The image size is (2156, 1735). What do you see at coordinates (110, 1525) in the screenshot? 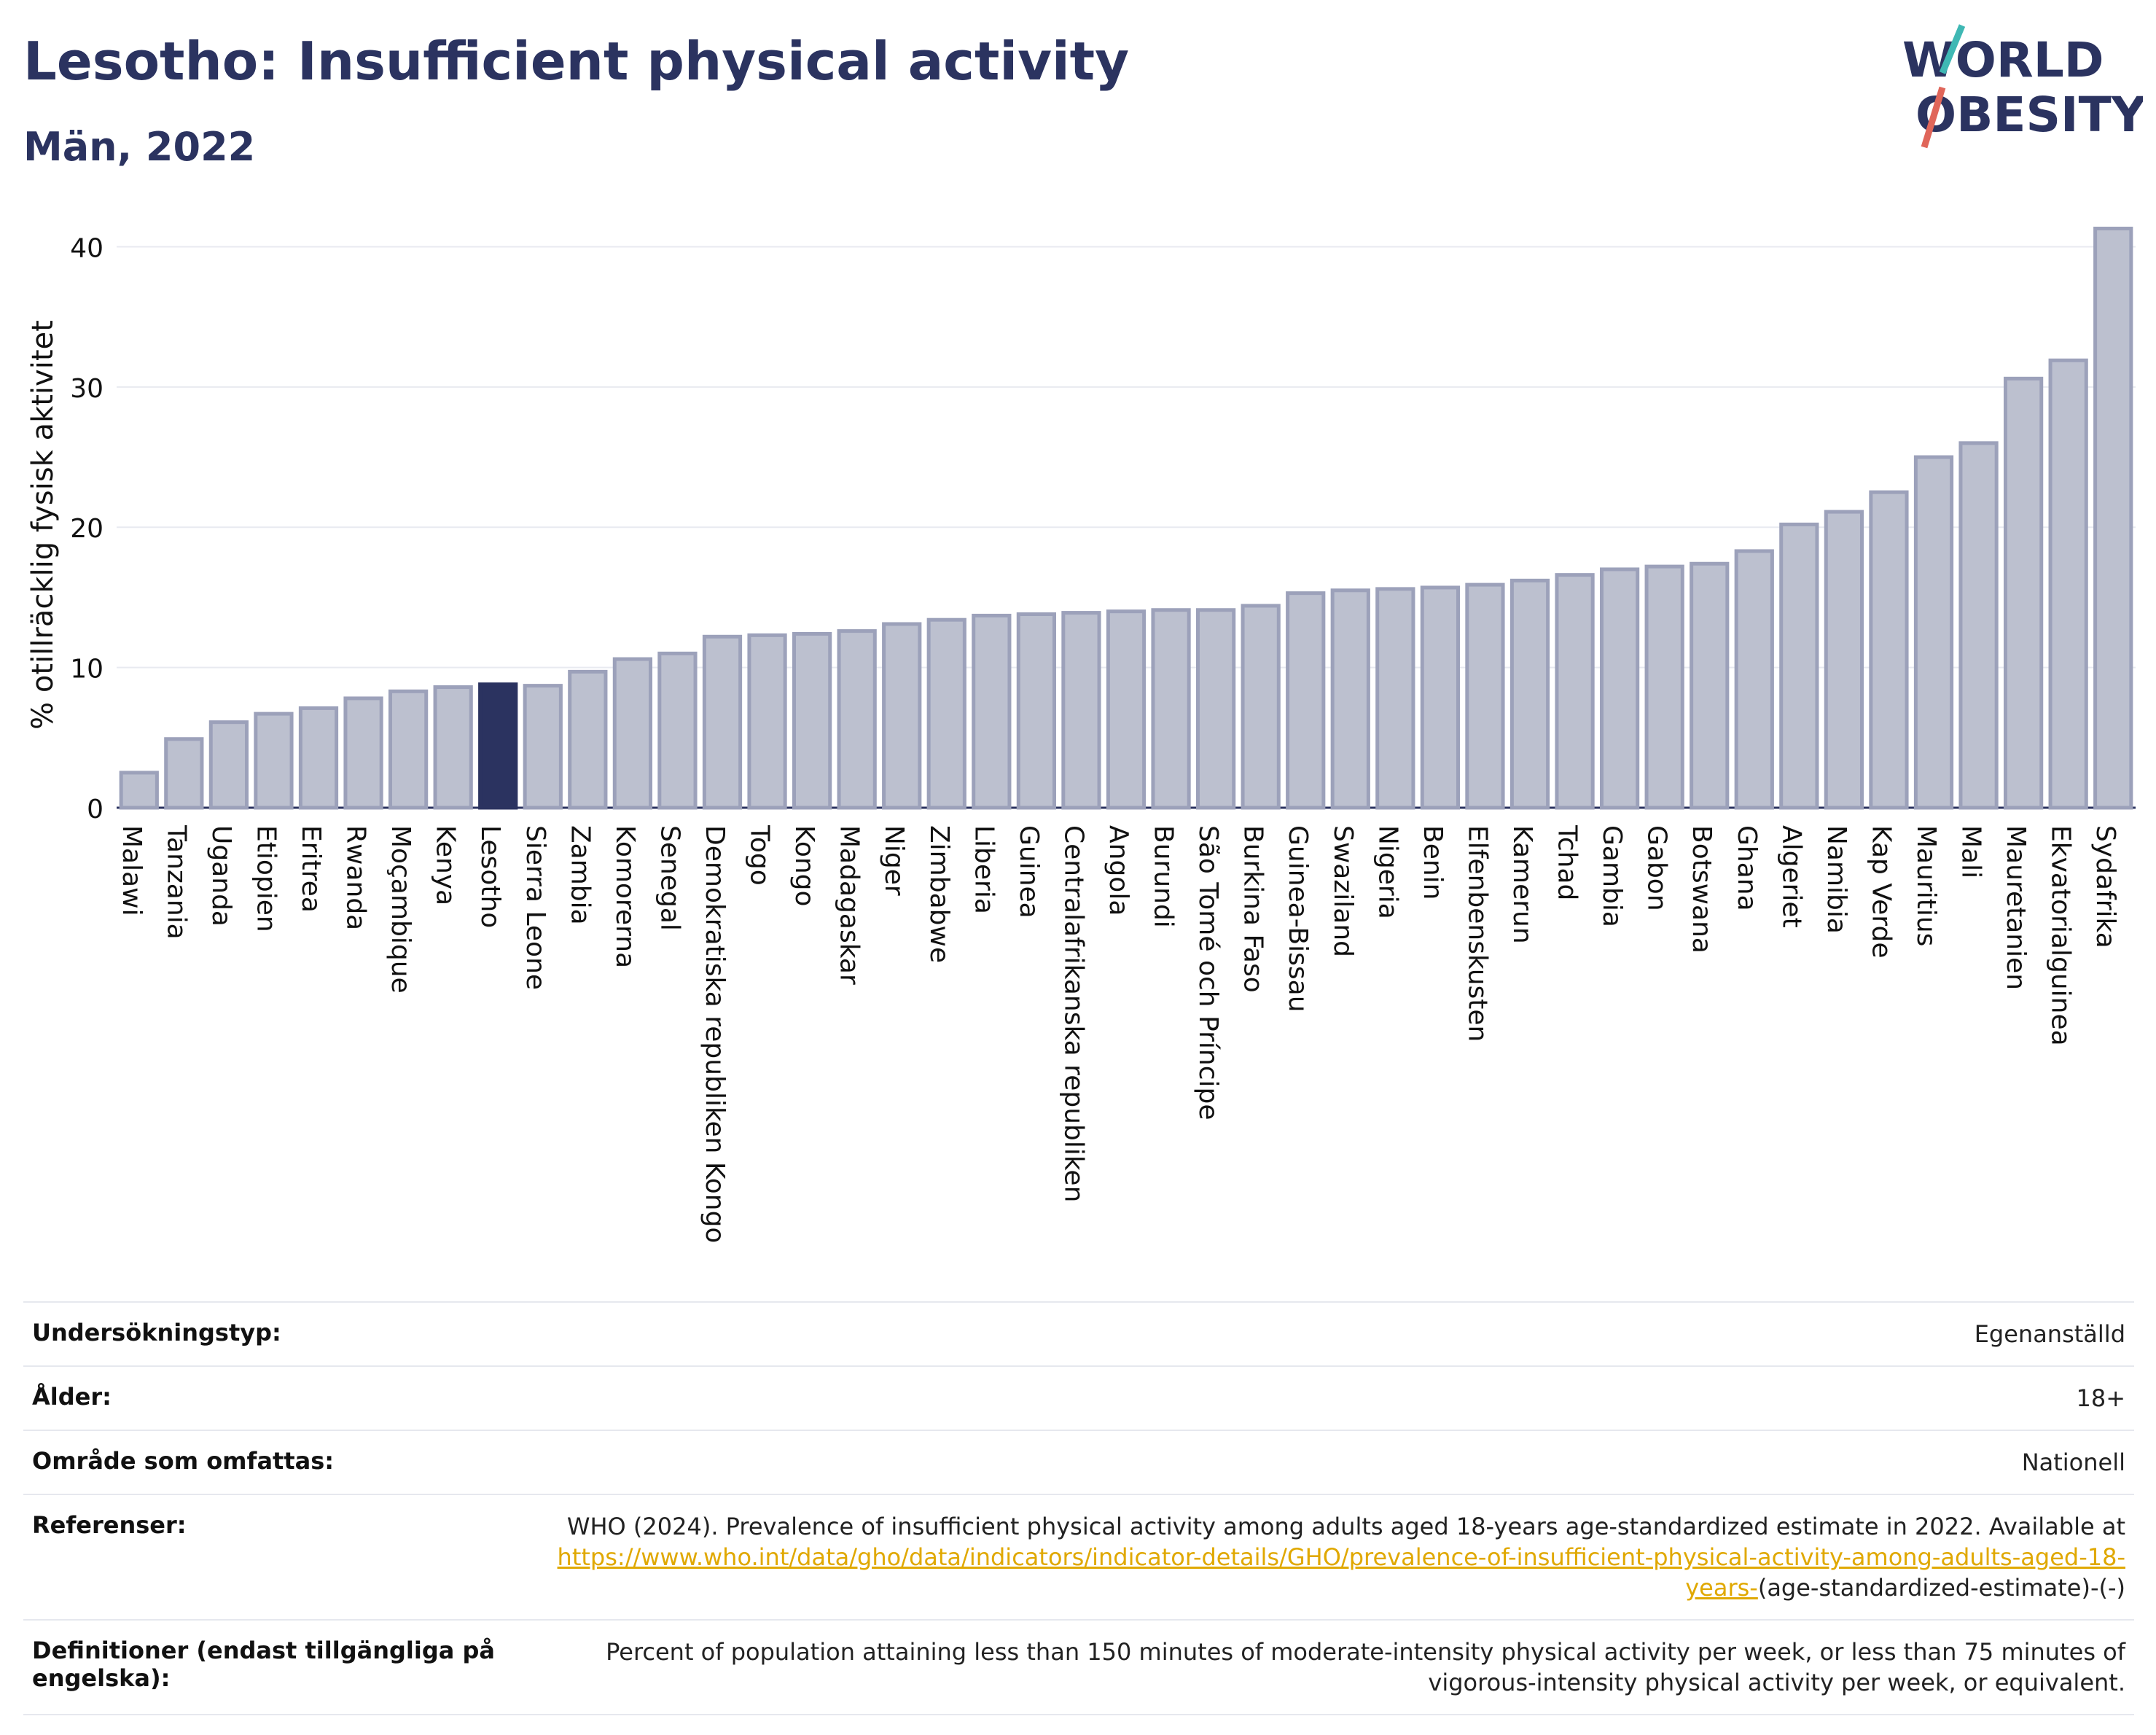
I see `references-label: Referenser:` at bounding box center [110, 1525].